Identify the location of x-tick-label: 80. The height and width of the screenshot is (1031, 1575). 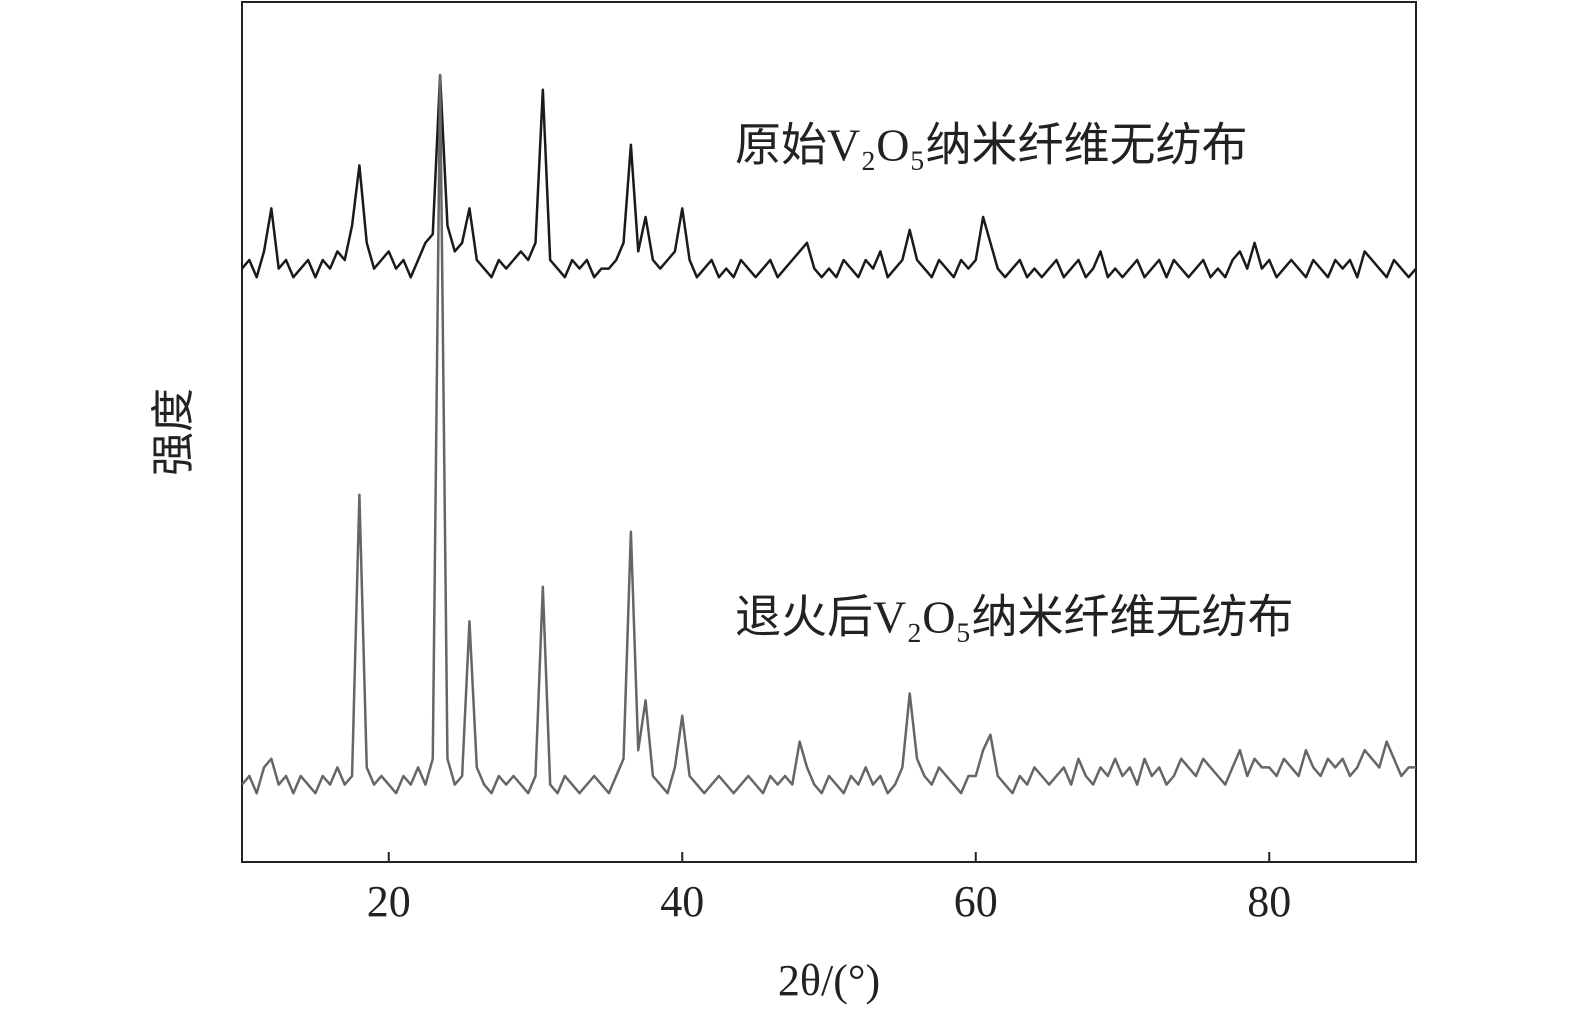
(1269, 901).